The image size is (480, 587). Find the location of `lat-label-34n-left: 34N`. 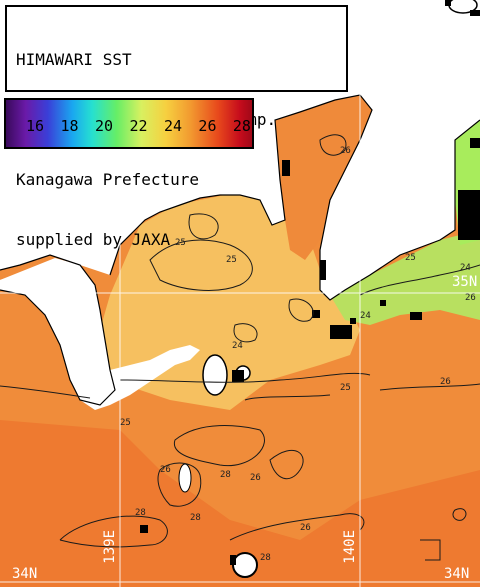

lat-label-34n-left: 34N is located at coordinates (25, 574).